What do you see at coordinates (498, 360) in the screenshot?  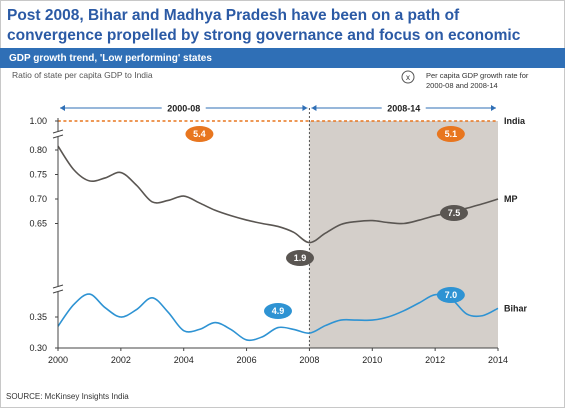 I see `x-tick-label-2014: 2014` at bounding box center [498, 360].